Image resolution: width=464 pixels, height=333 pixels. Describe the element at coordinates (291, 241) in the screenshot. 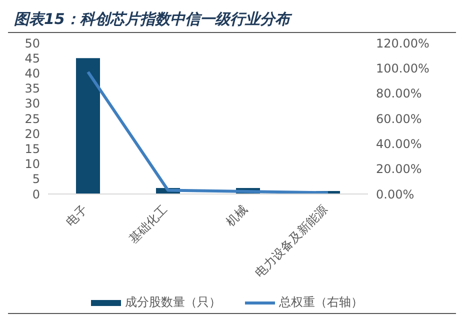

I see `x-tick-label: 电力设备及新能源` at that location.